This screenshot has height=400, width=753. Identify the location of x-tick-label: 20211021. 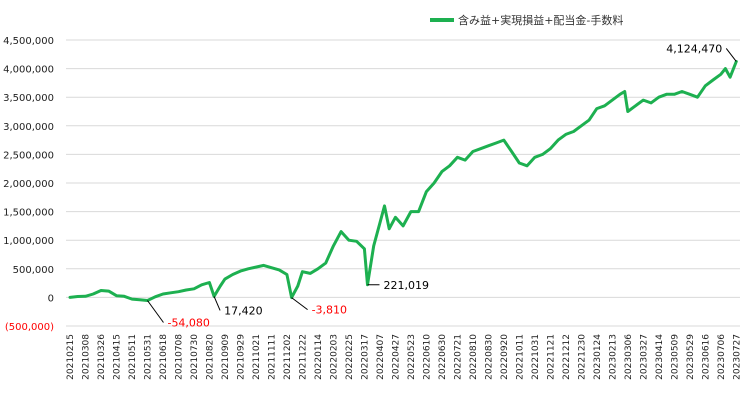
(257, 357).